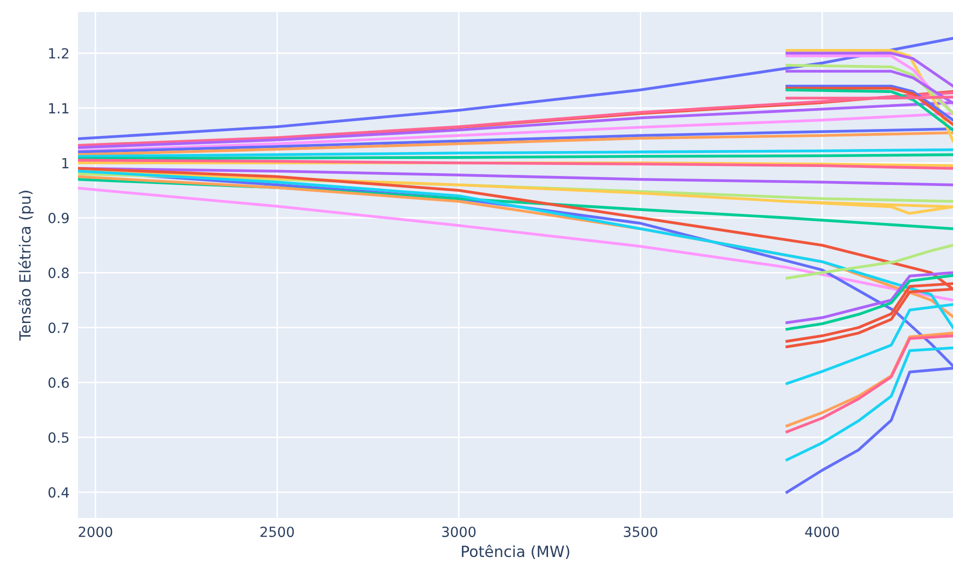 The height and width of the screenshot is (568, 953). What do you see at coordinates (277, 532) in the screenshot?
I see `x-tick-label: 2500` at bounding box center [277, 532].